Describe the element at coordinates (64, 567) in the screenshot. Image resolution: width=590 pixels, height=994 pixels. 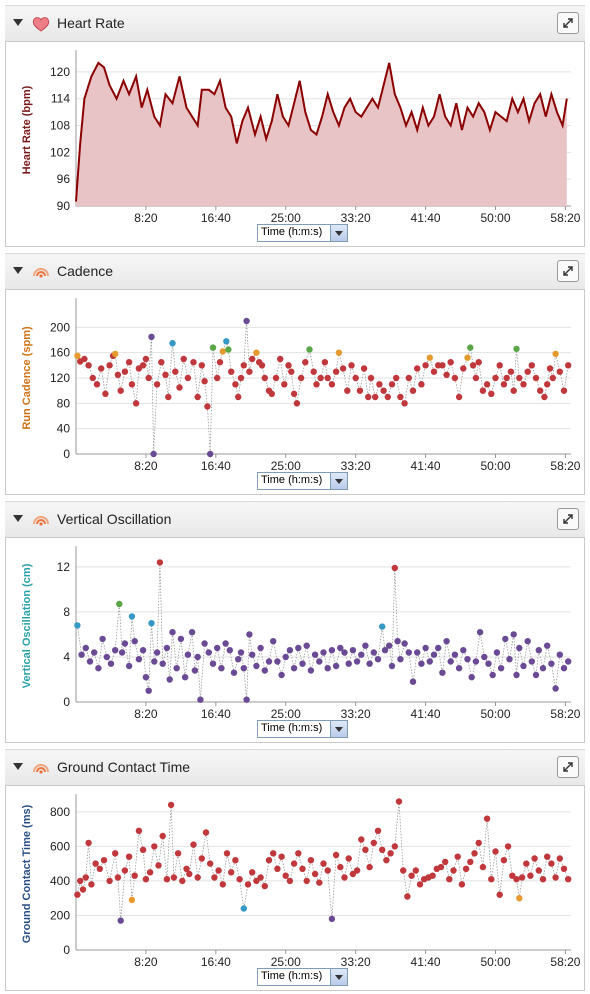
I see `y-tick-label: 12` at that location.